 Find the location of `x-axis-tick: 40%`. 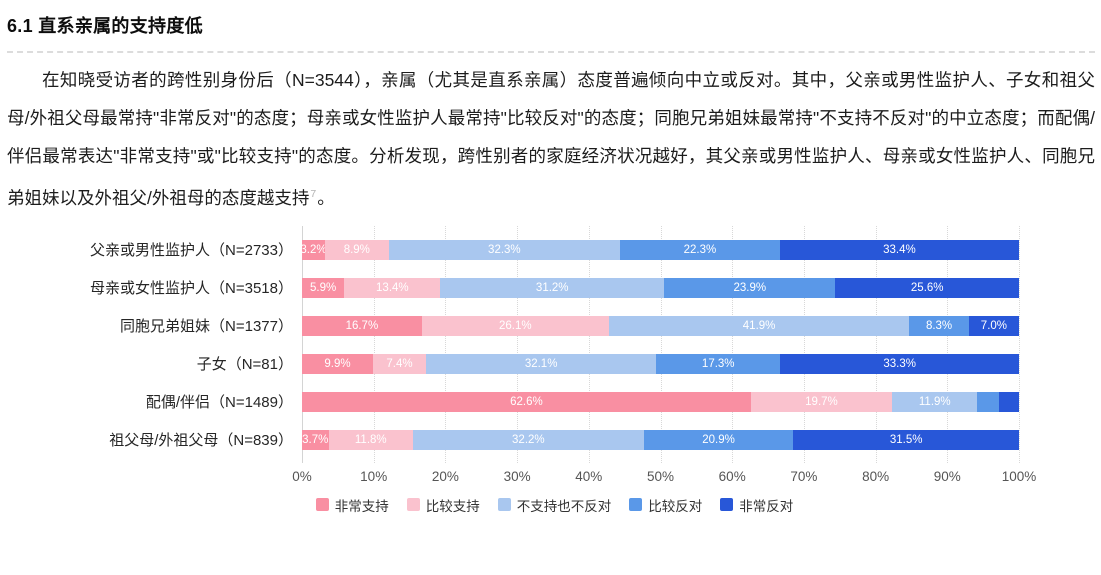

x-axis-tick: 40% is located at coordinates (589, 476).